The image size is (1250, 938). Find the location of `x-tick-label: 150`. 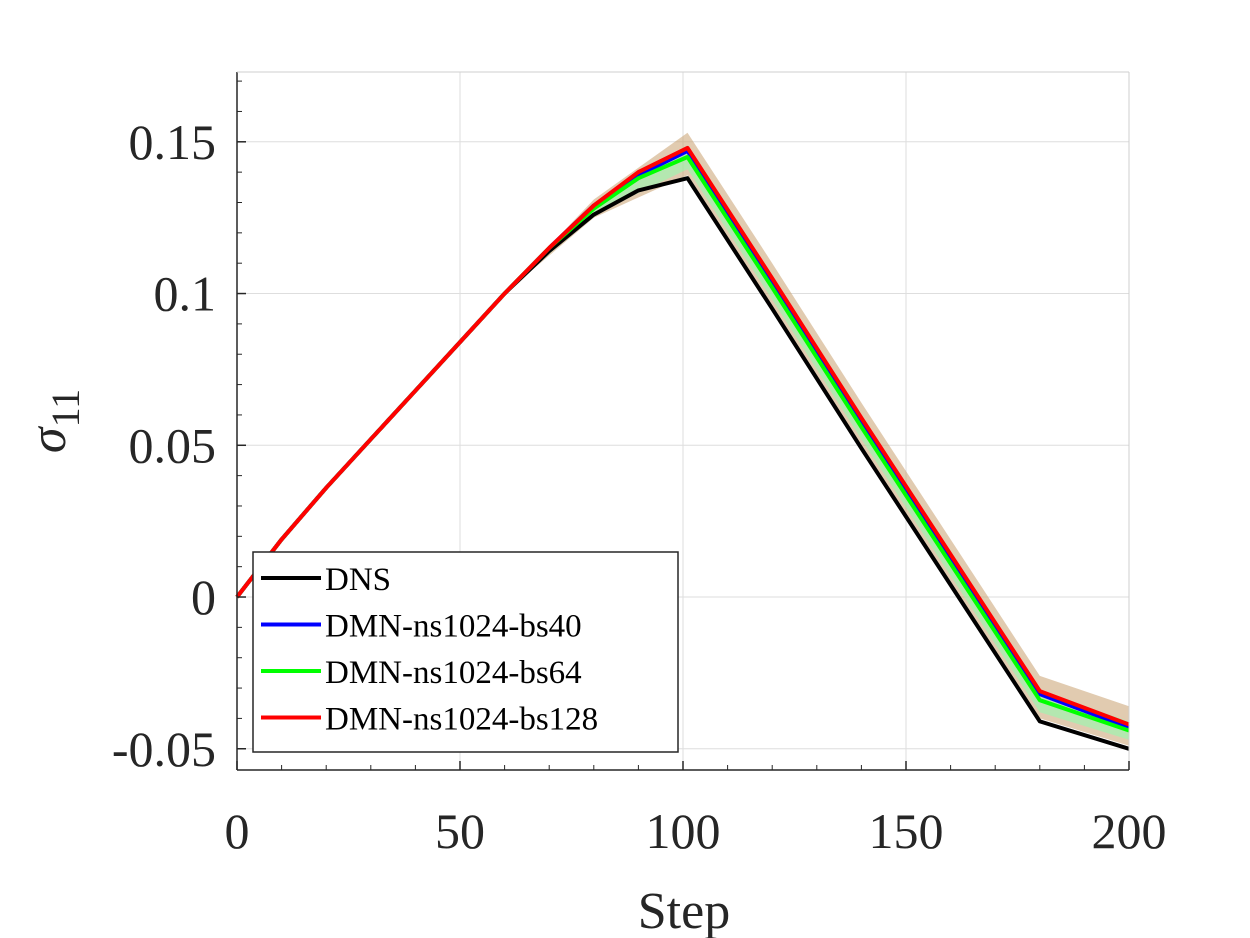

x-tick-label: 150 is located at coordinates (906, 831).